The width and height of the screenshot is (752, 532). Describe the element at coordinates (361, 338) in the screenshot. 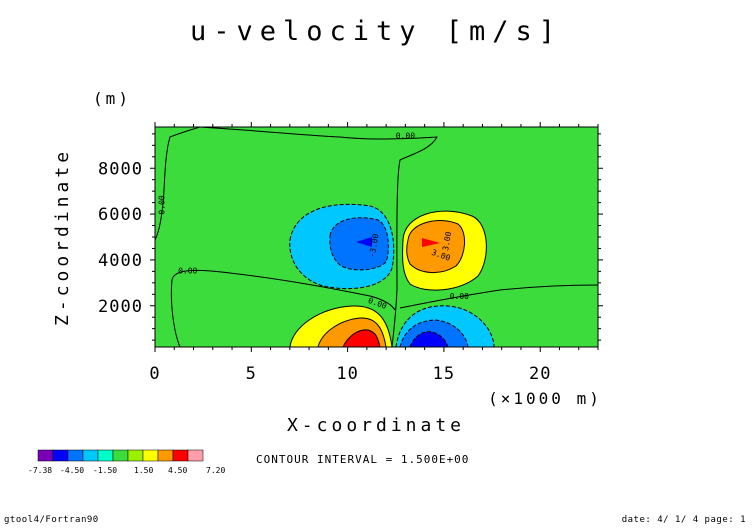

I see `contour-fill-red-low` at that location.